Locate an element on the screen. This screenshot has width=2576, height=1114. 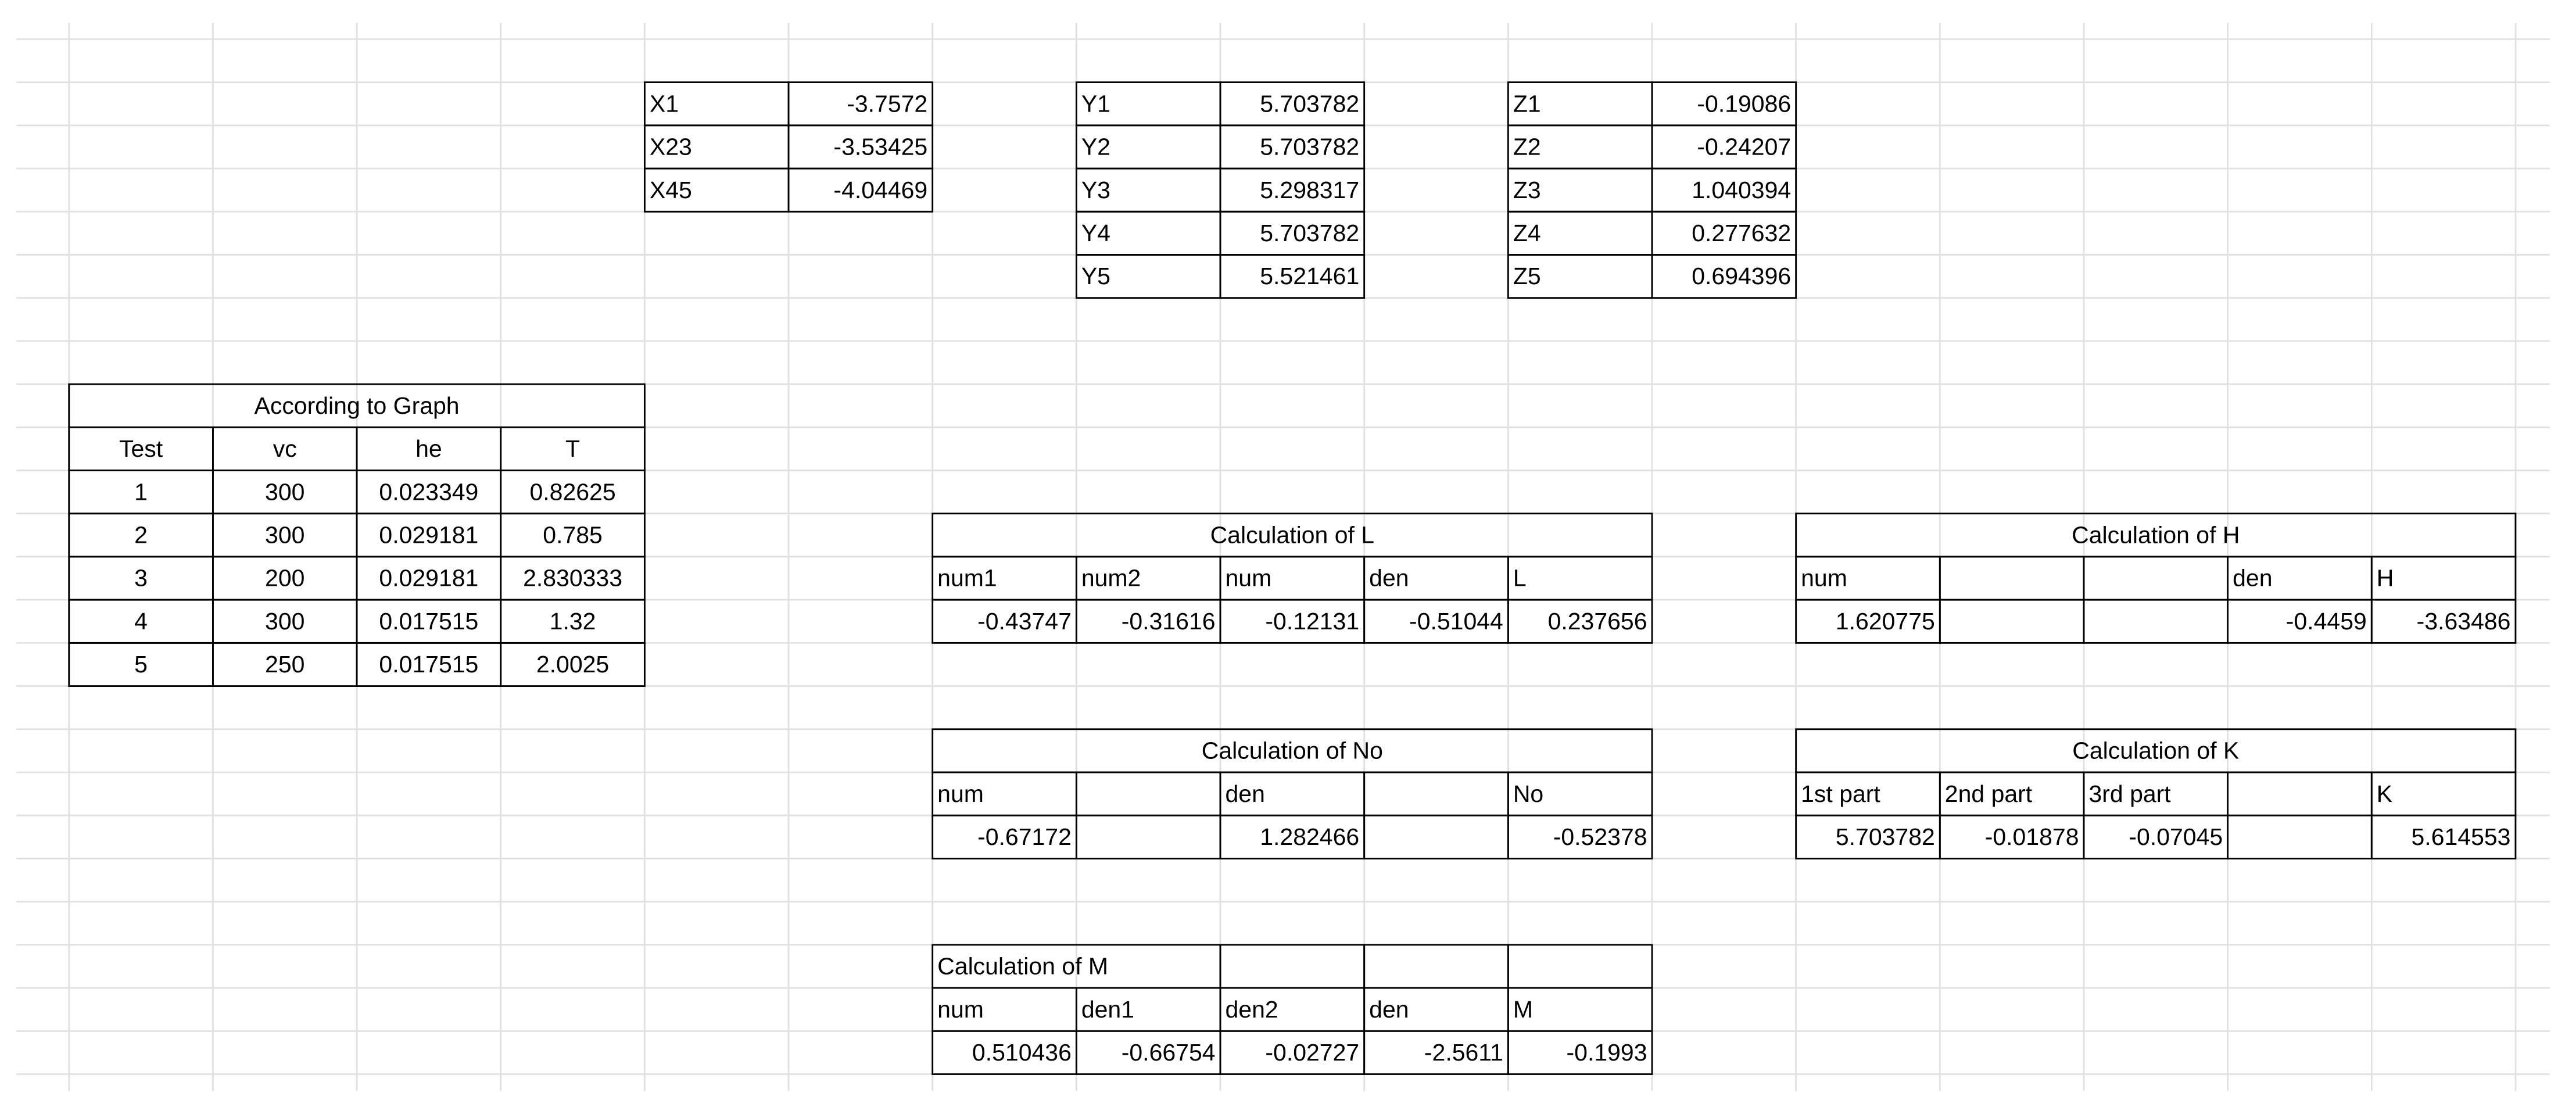
cell-text: L is located at coordinates (1520, 578).